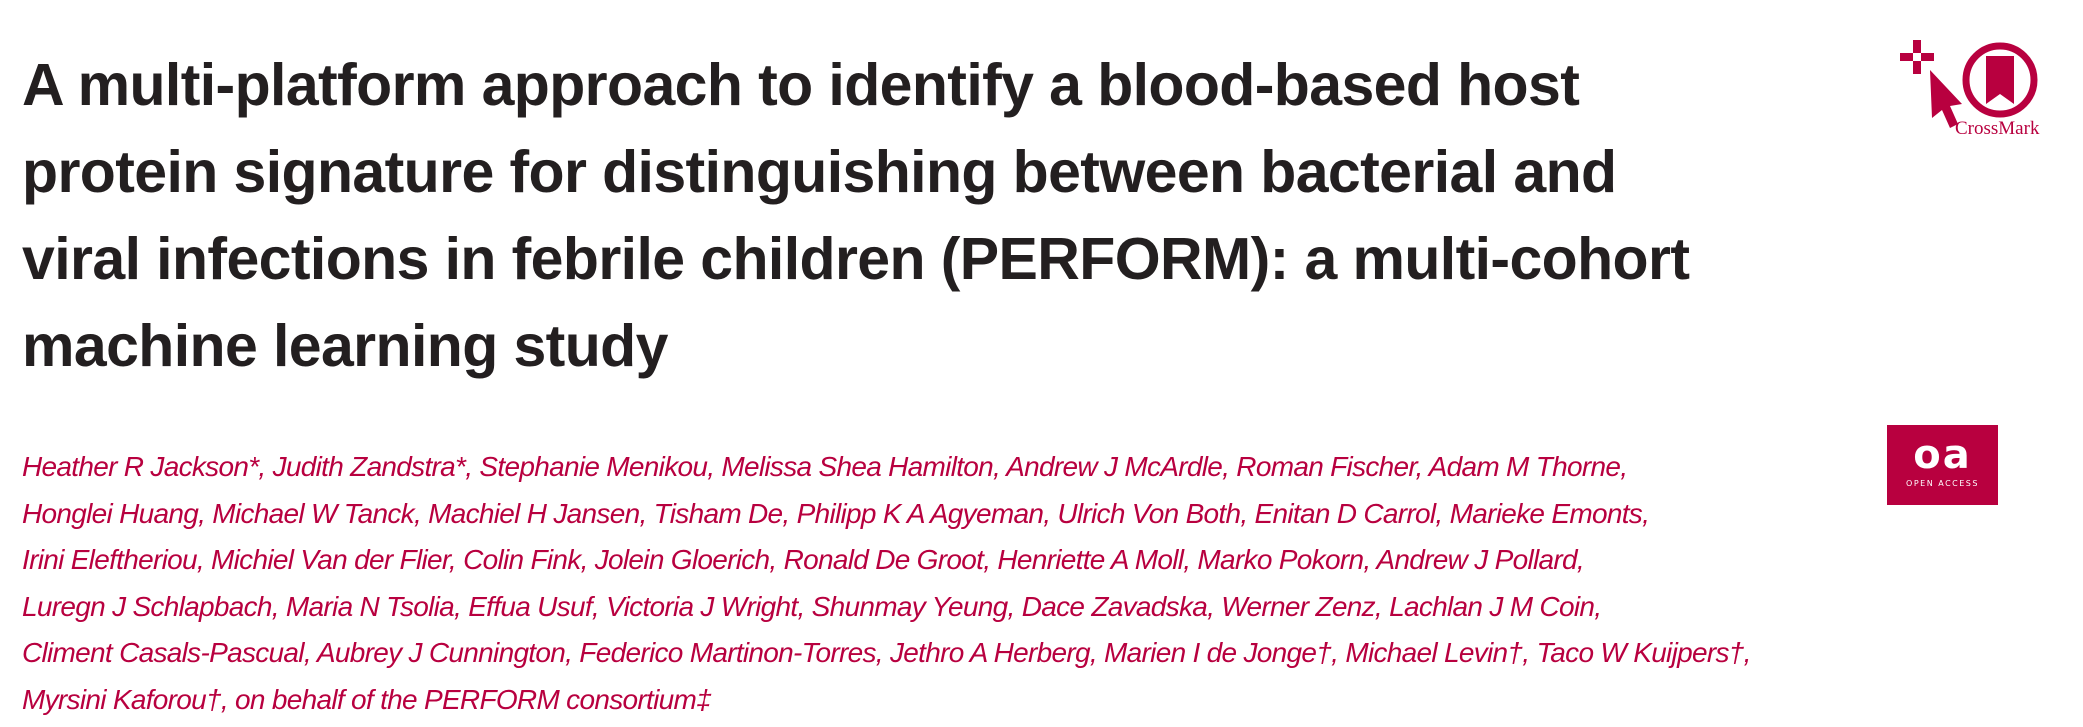 The height and width of the screenshot is (727, 2083). I want to click on crossmark-label: CrossMark, so click(1997, 128).